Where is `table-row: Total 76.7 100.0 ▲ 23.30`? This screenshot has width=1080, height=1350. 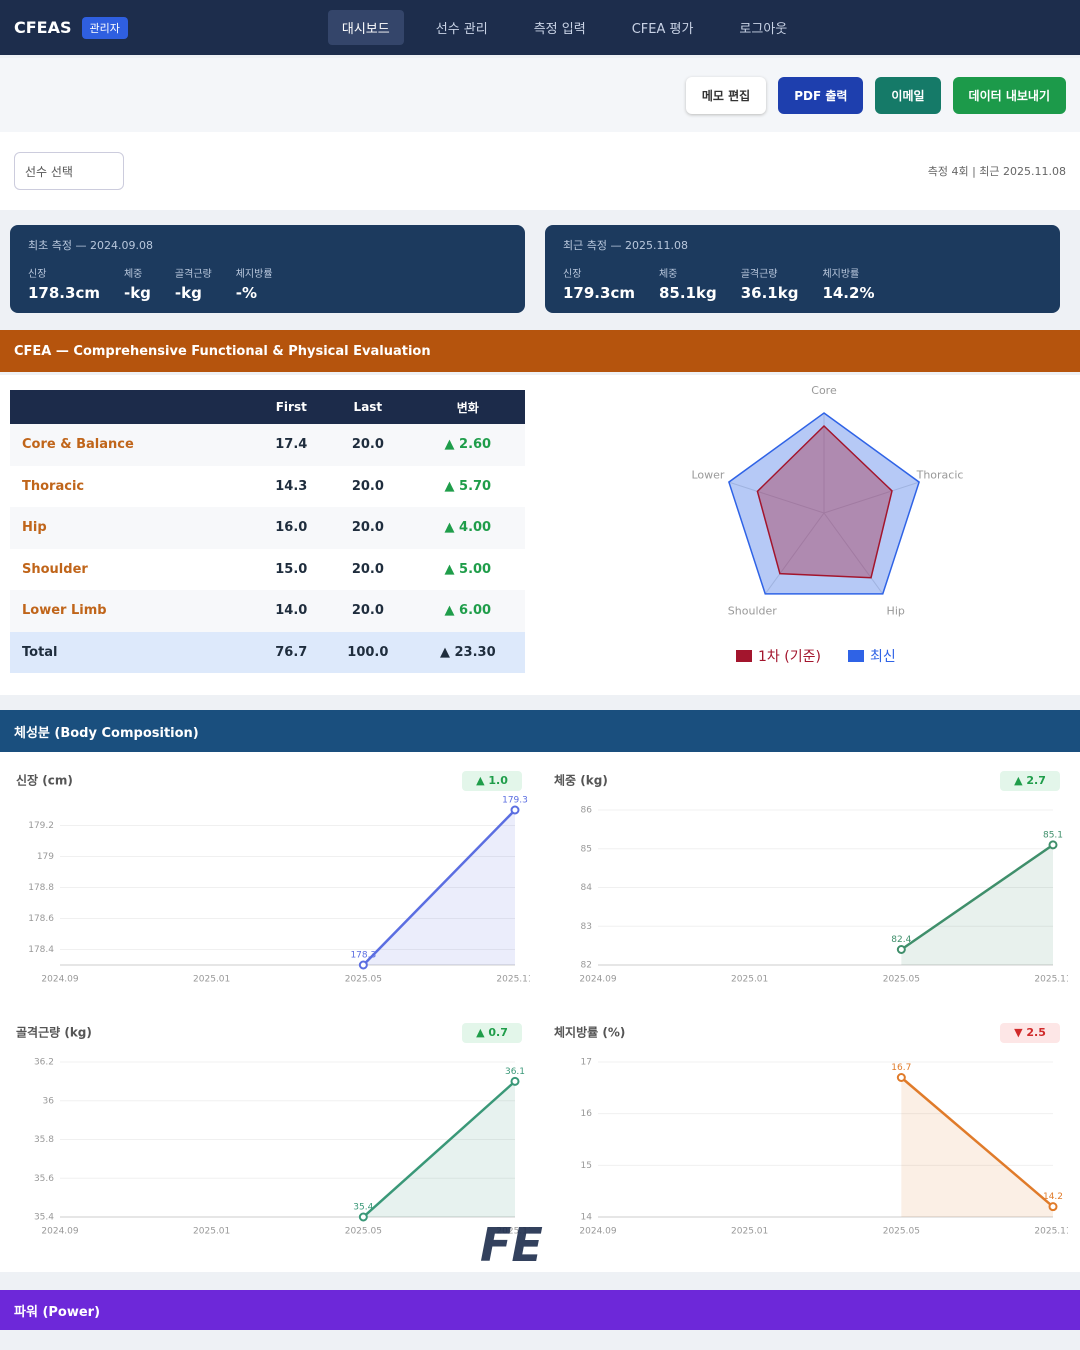
table-row: Total 76.7 100.0 ▲ 23.30 is located at coordinates (267, 652).